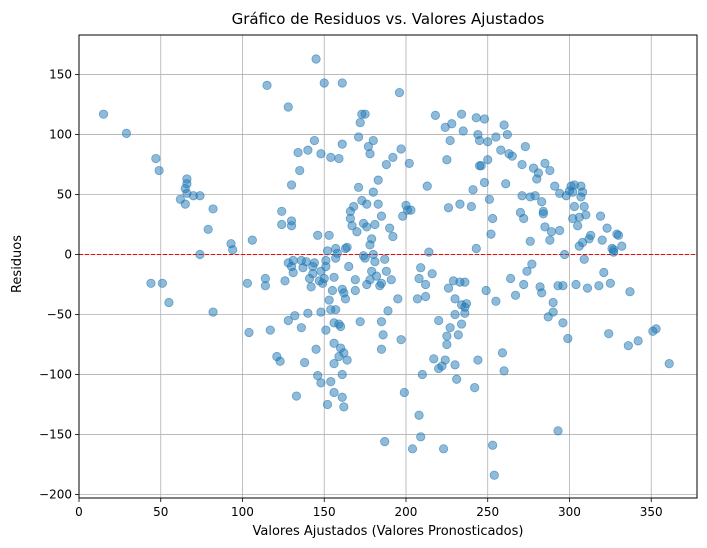  I want to click on x-axis-ticks: 0 50 100 150 200 250 300 350, so click(369, 508).